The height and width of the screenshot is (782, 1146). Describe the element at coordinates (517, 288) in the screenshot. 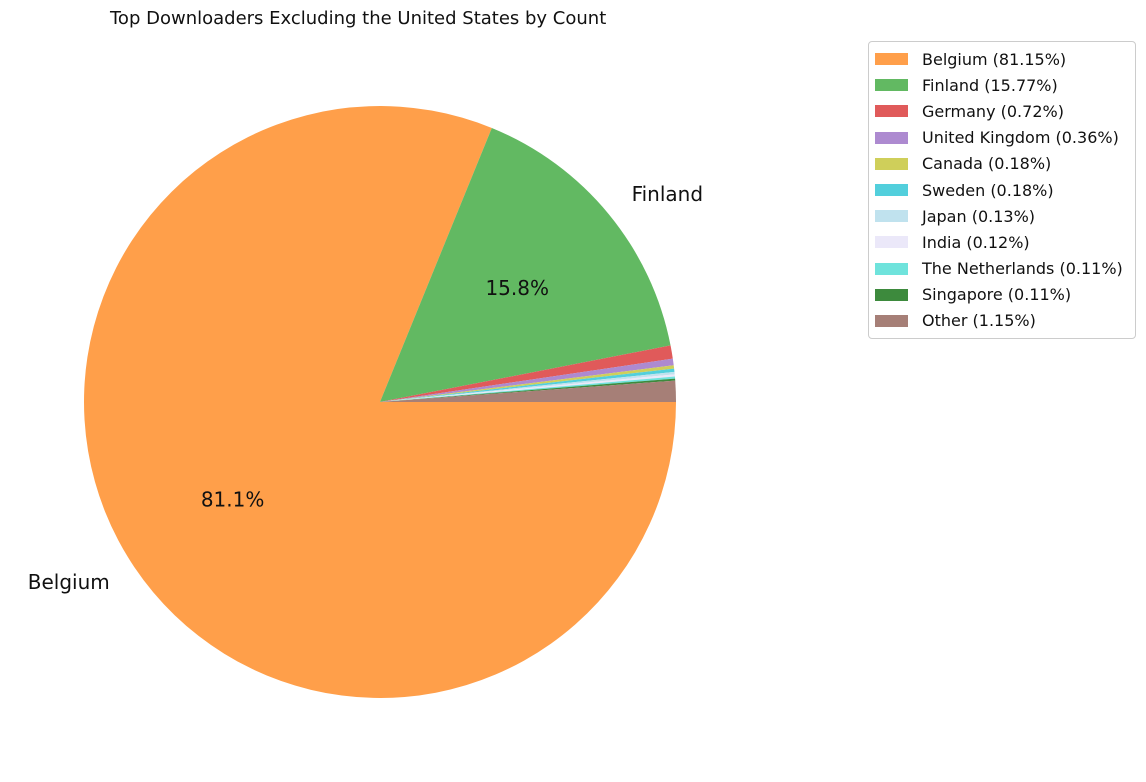

I see `pct-label-finland: 15.8%` at that location.